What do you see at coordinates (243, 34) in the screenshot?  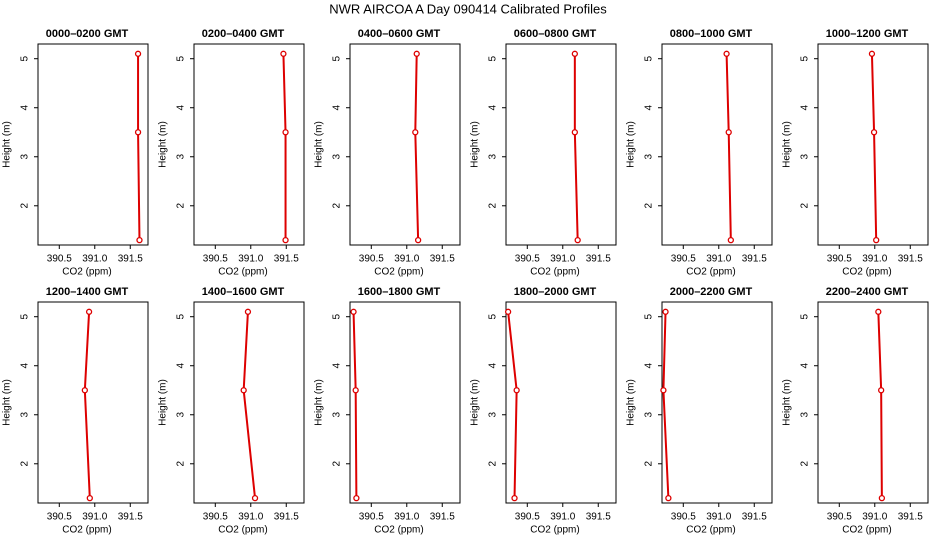 I see `panel-title: 0200–0400 GMT` at bounding box center [243, 34].